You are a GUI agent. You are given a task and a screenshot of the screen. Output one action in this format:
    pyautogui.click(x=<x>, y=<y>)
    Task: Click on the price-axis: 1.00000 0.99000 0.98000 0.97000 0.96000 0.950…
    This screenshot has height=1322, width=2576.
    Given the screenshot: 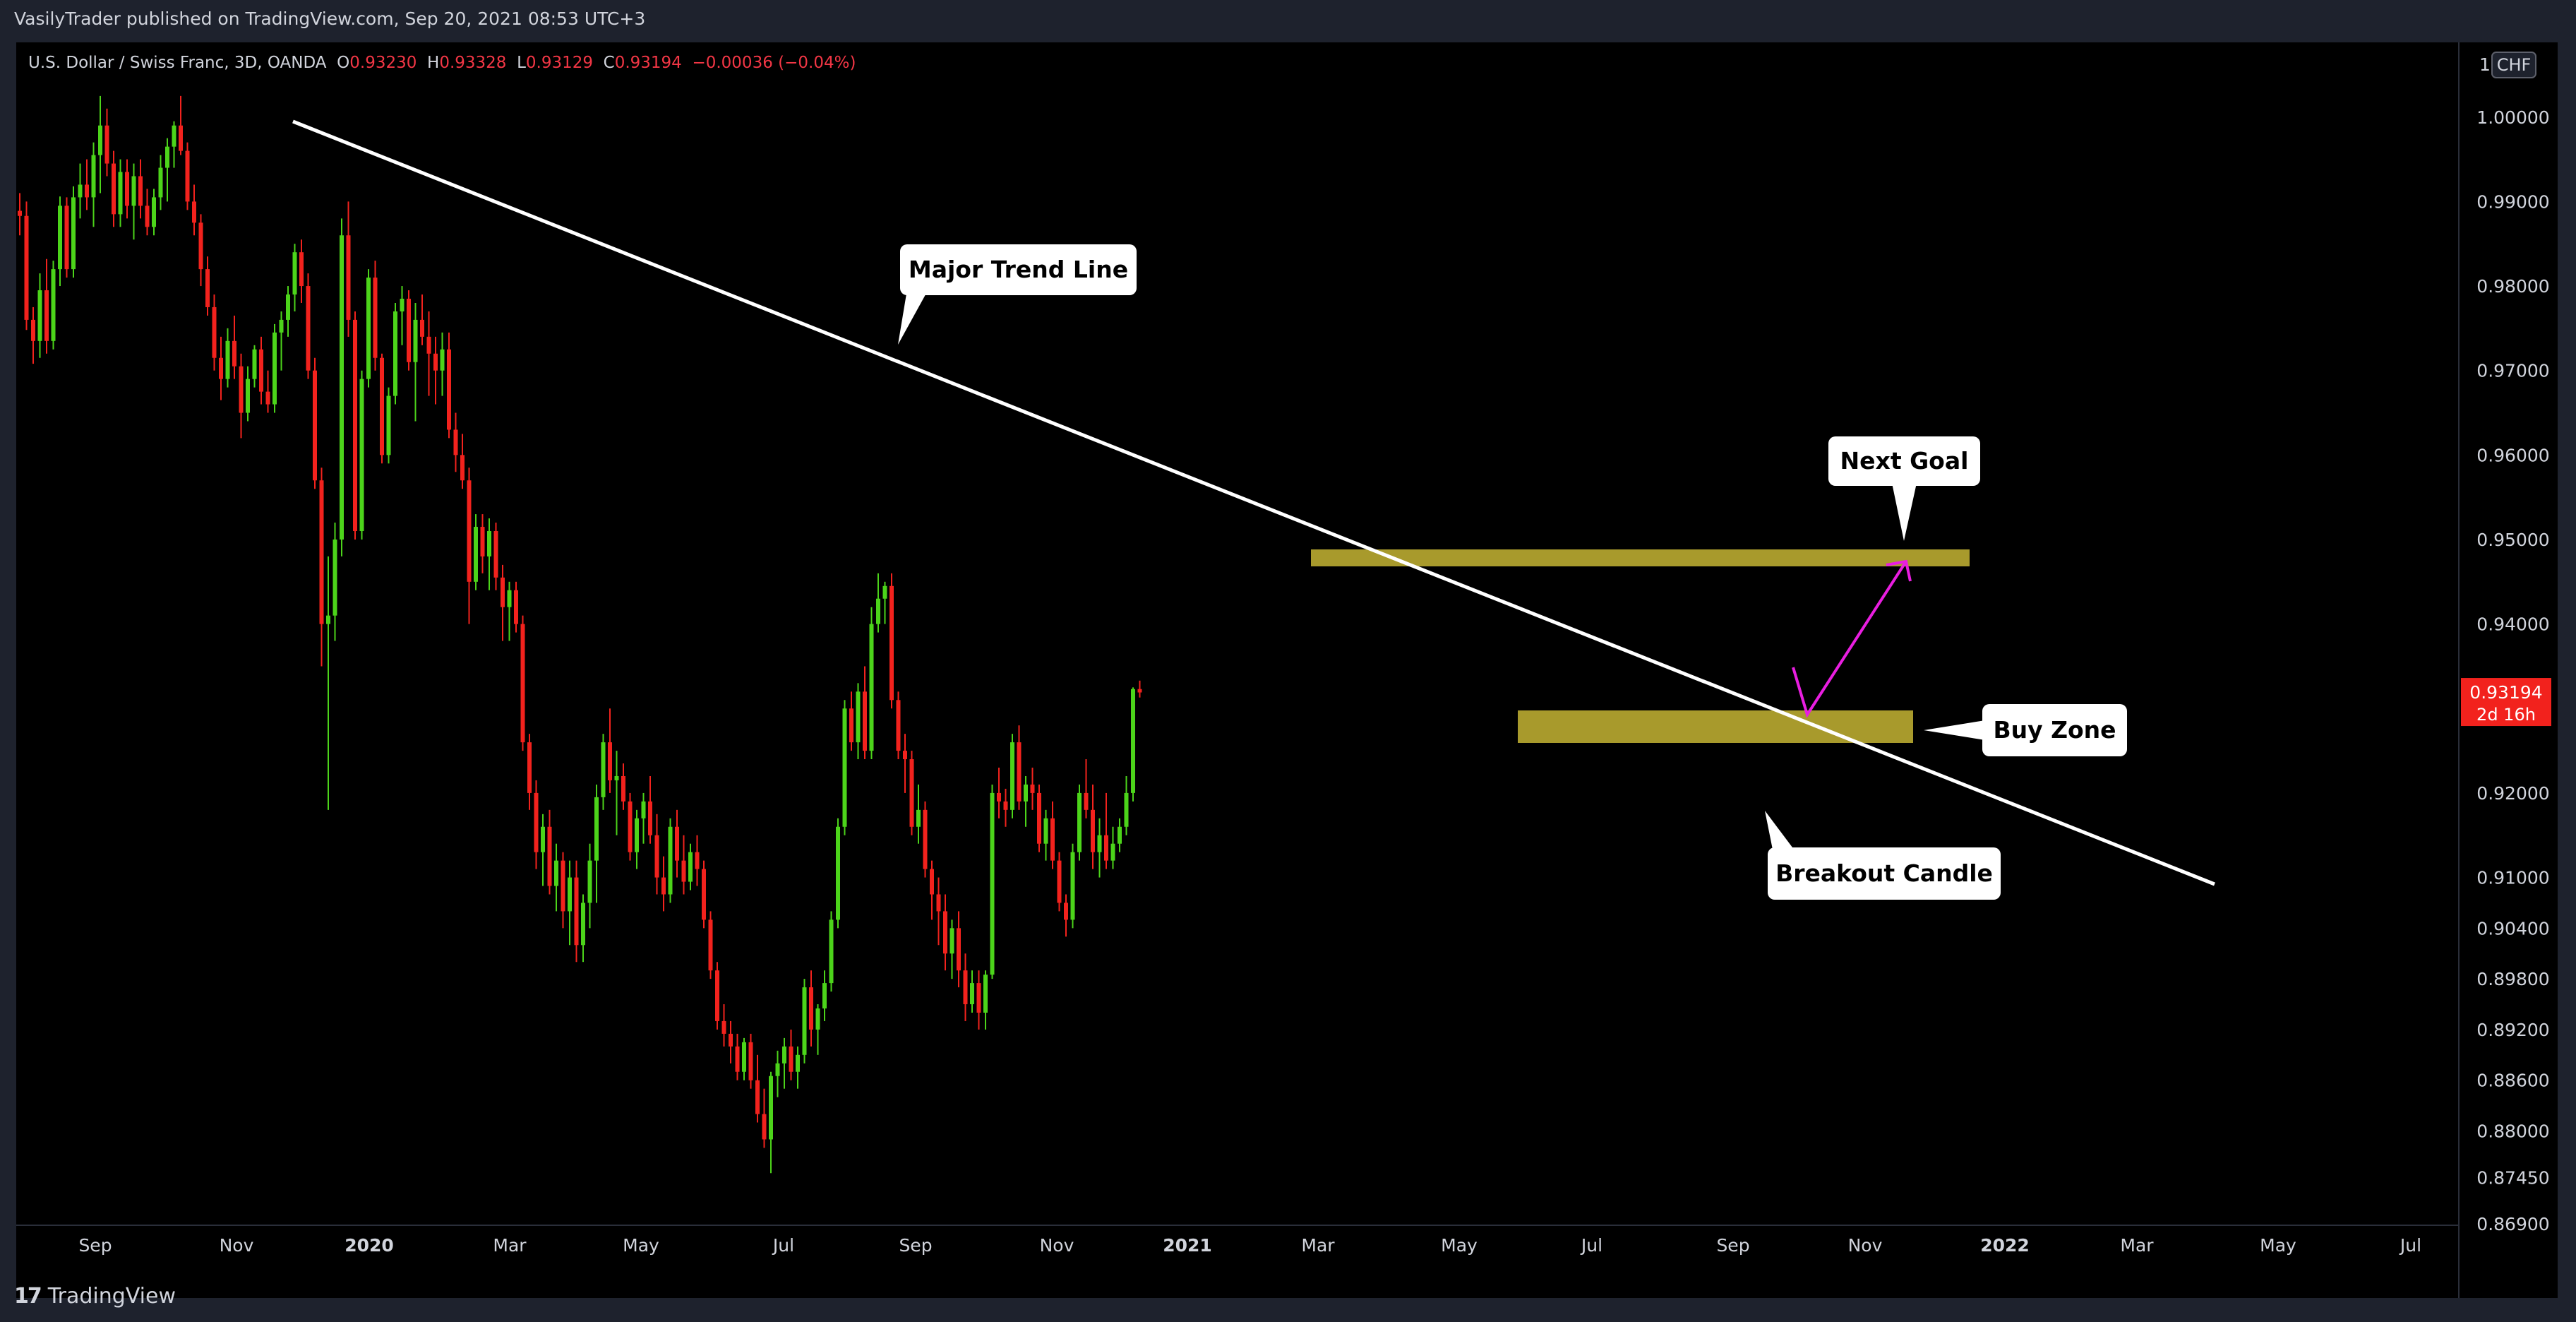 What is the action you would take?
    pyautogui.click(x=2506, y=643)
    